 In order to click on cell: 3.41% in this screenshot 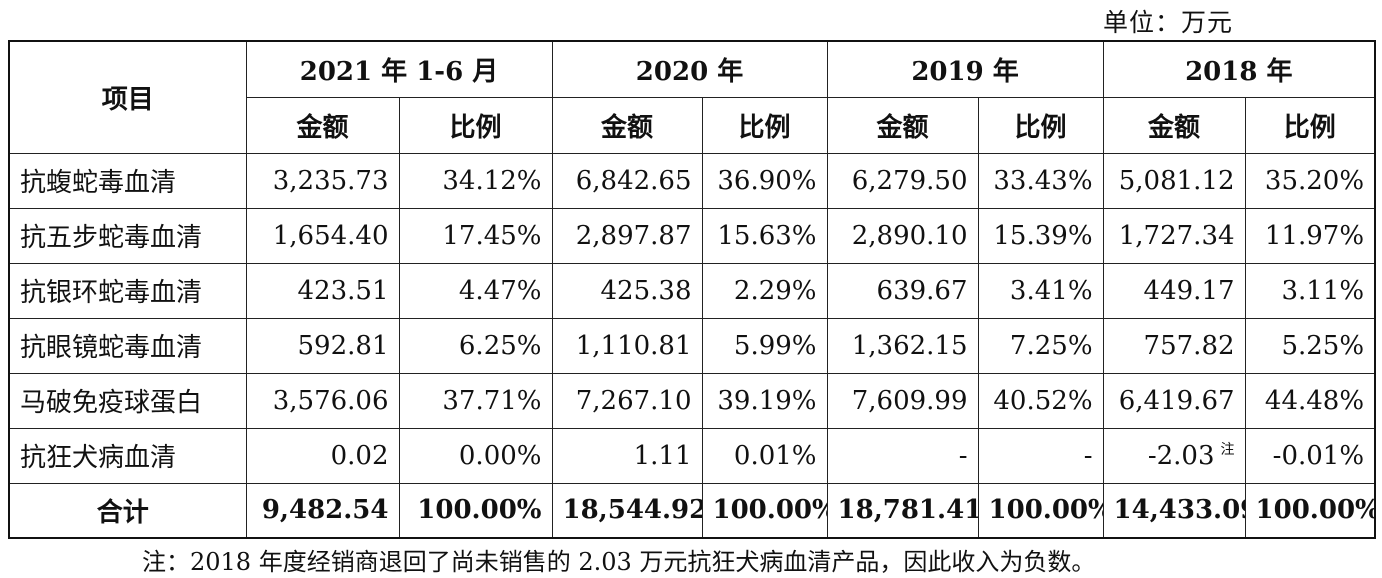, I will do `click(1040, 290)`.